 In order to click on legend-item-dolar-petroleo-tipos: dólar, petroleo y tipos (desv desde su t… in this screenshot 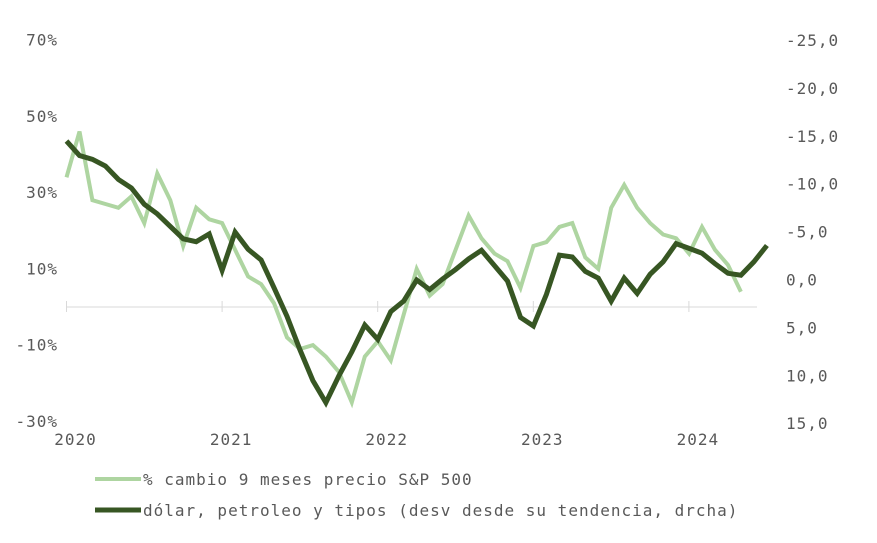, I will do `click(416, 510)`.